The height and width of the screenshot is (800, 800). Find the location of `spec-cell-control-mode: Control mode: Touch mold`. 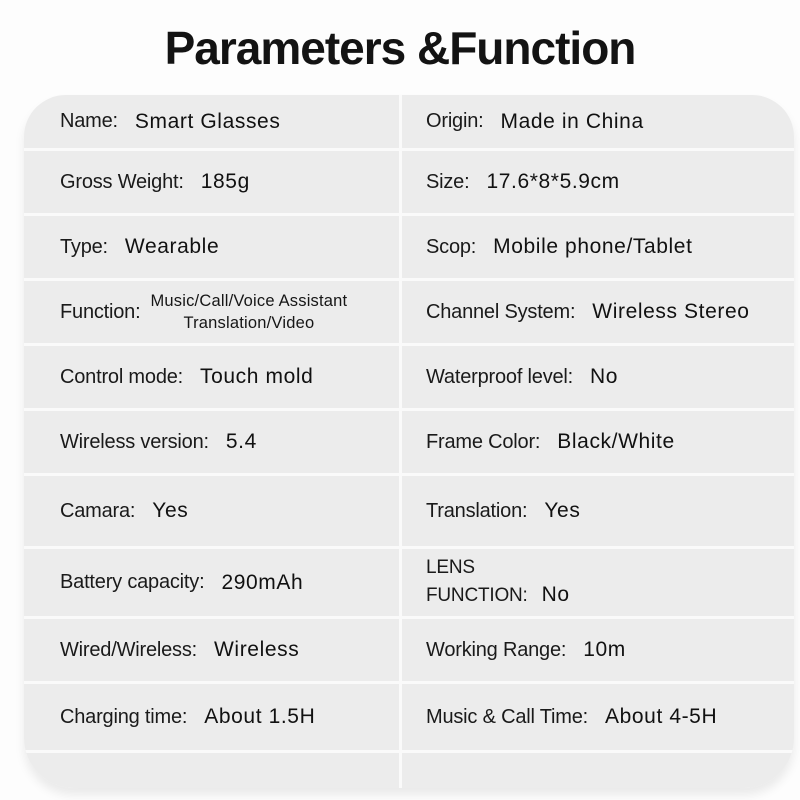

spec-cell-control-mode: Control mode: Touch mold is located at coordinates (211, 377).